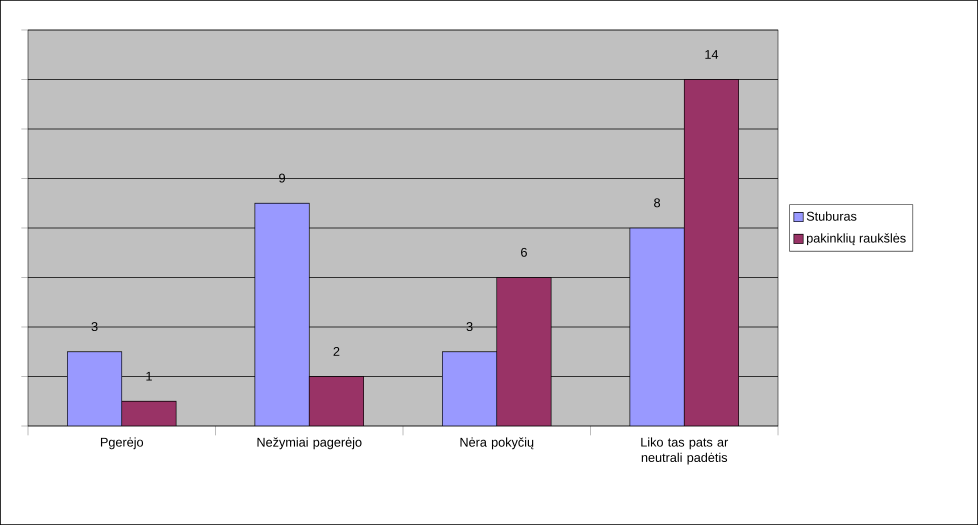 This screenshot has width=978, height=525. I want to click on data-label: 14, so click(711, 54).